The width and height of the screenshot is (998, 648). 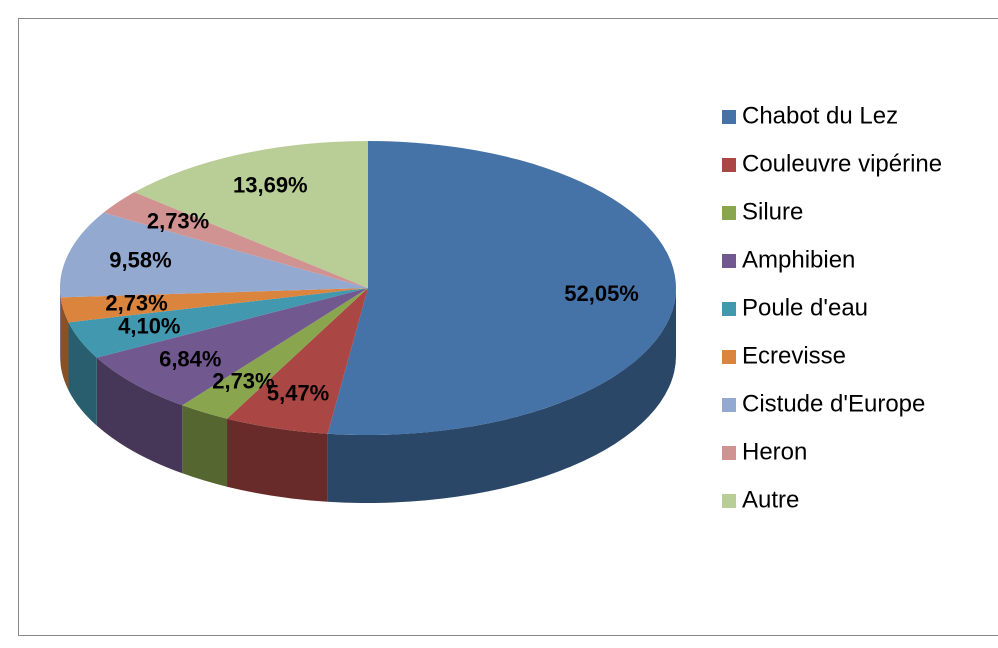 I want to click on data-label: 9,58%, so click(x=140, y=260).